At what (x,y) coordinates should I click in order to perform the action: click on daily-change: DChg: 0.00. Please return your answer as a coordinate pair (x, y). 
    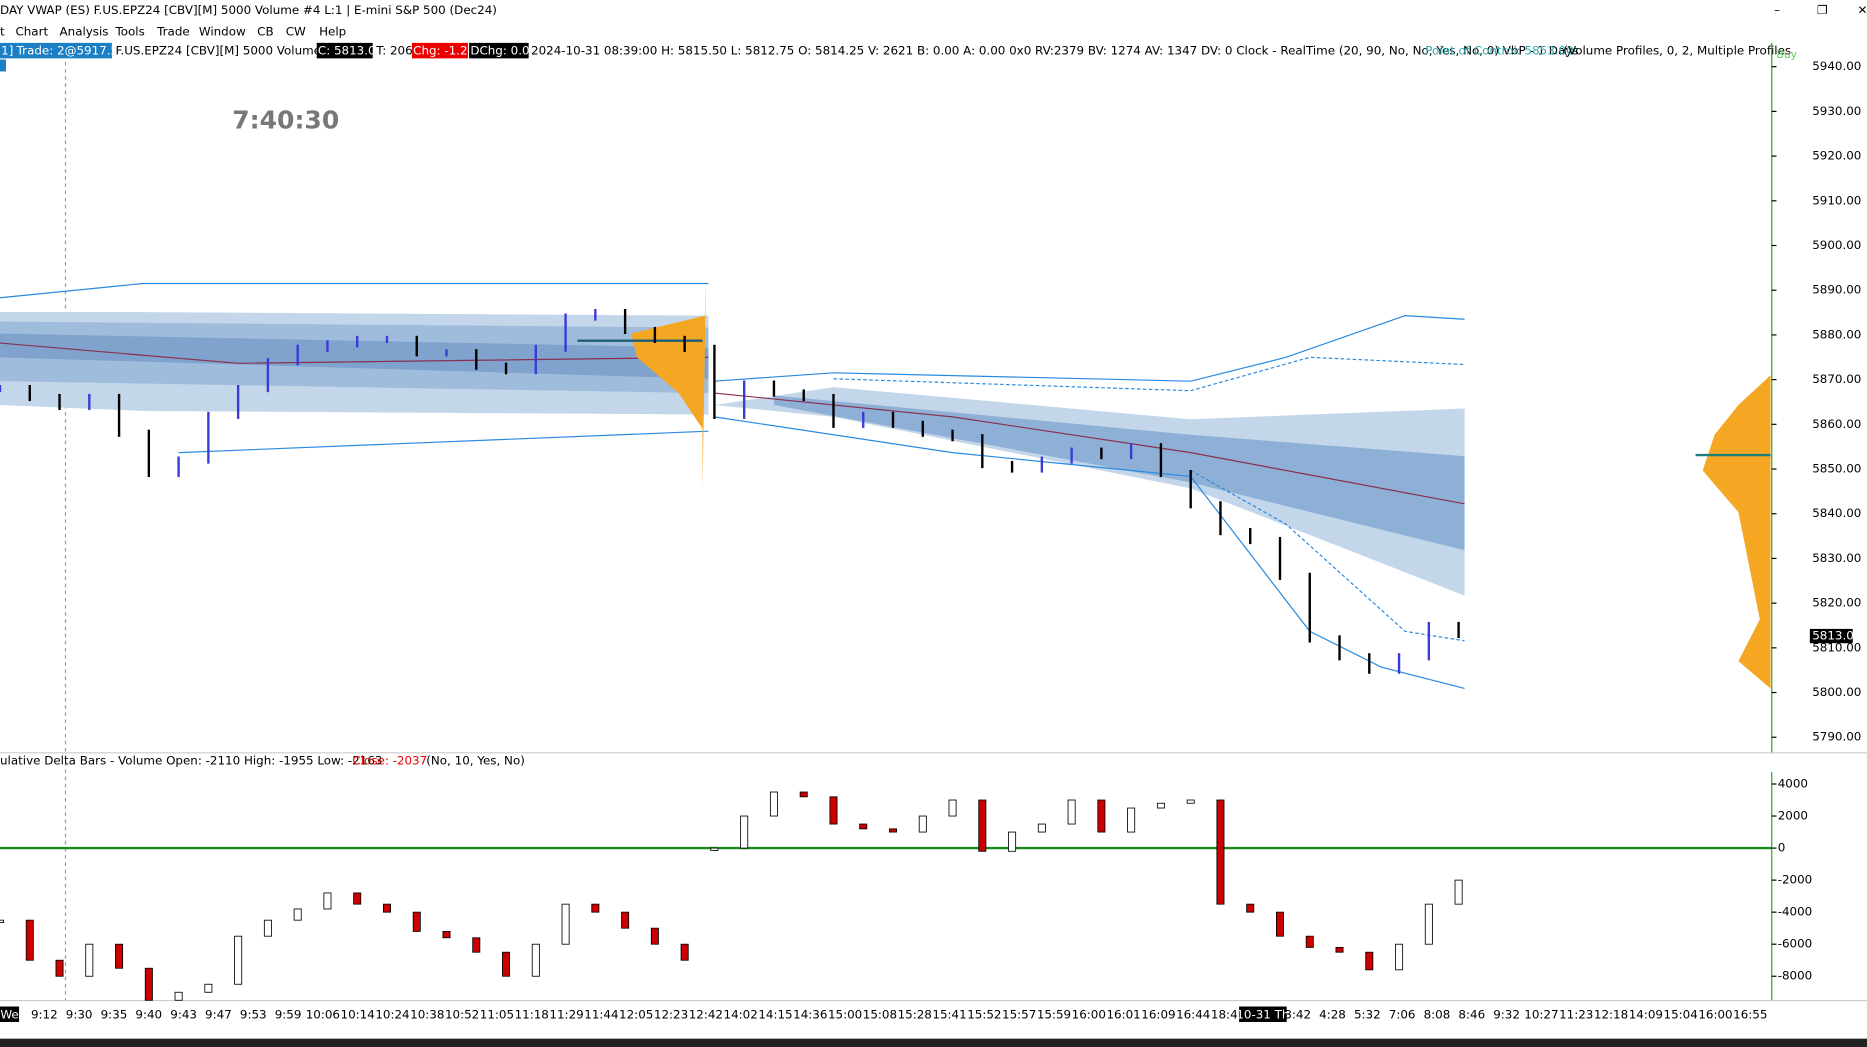
    Looking at the image, I should click on (503, 51).